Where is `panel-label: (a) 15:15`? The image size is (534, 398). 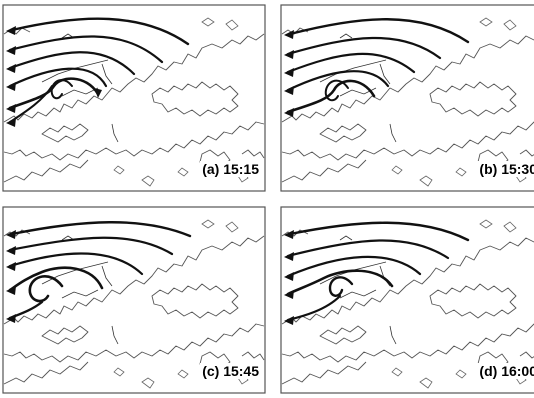
panel-label: (a) 15:15 is located at coordinates (230, 169).